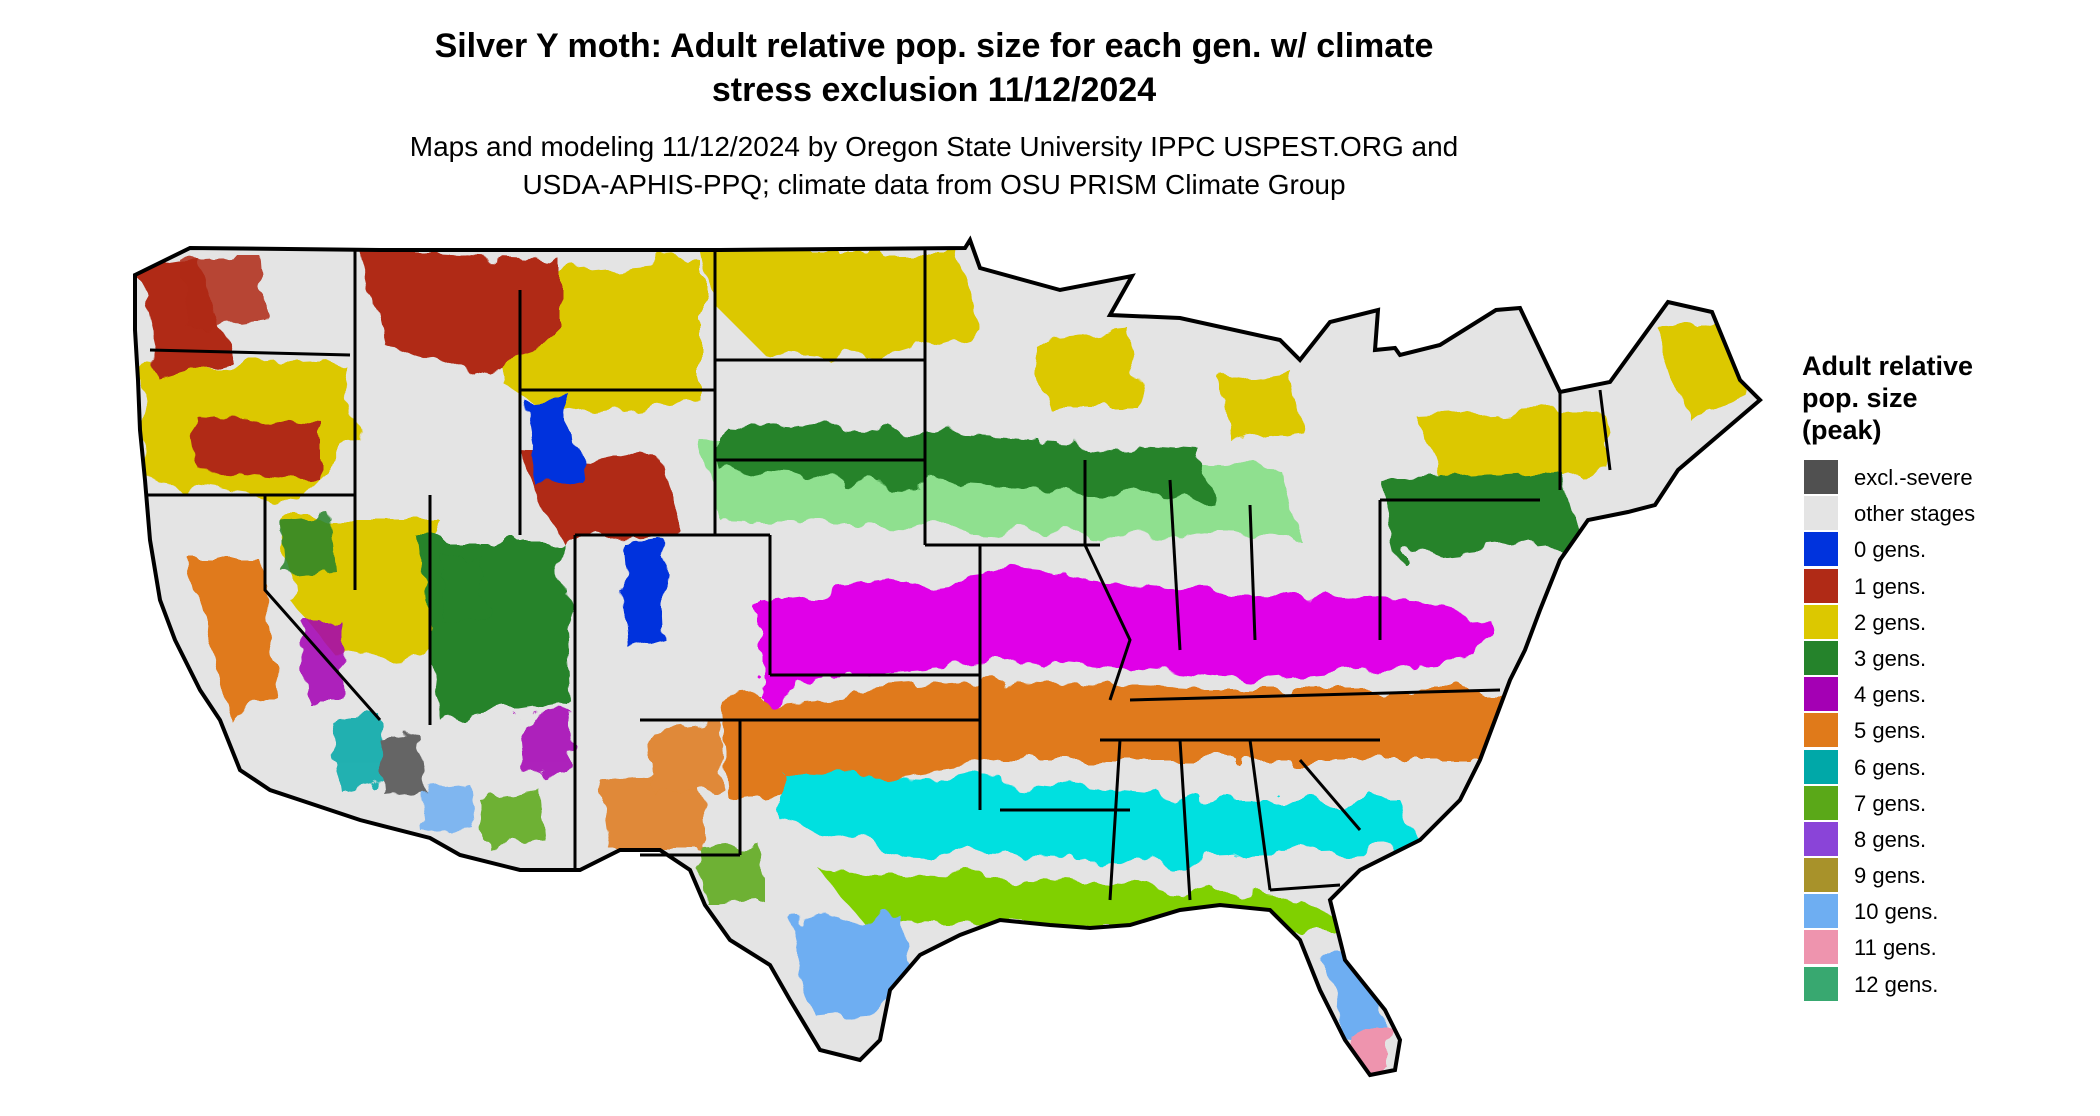 The height and width of the screenshot is (1116, 2100). I want to click on zone-2-gens-michigan, so click(1260, 405).